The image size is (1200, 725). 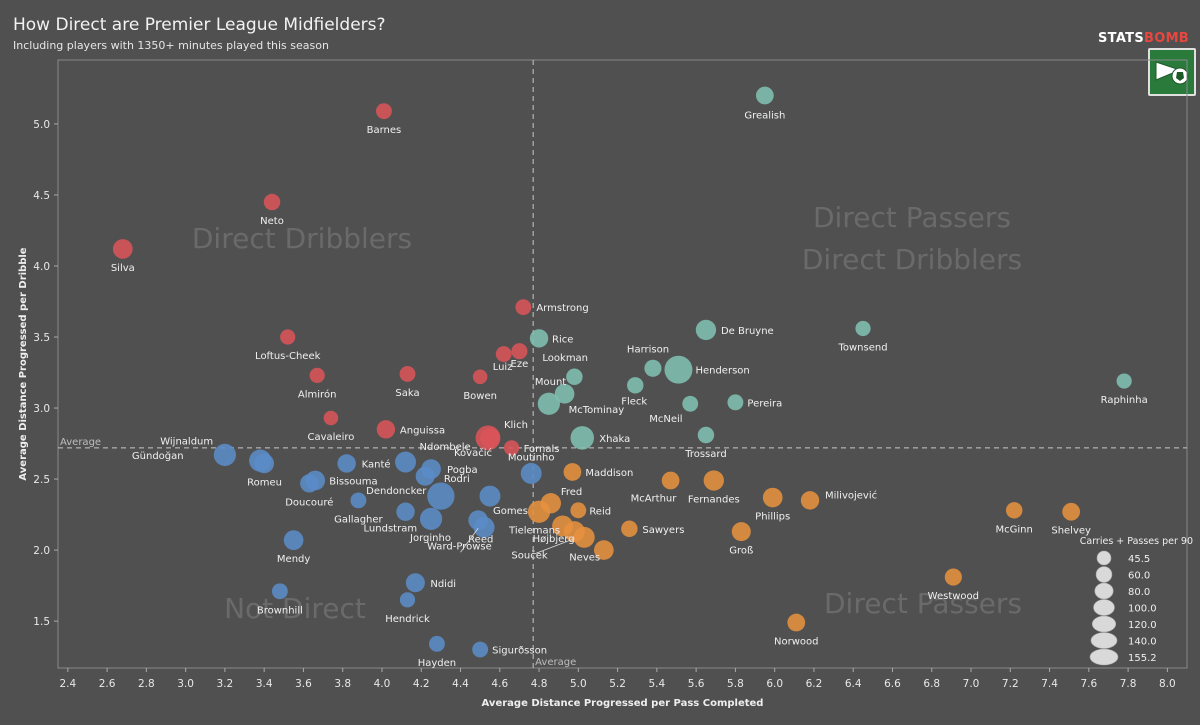 What do you see at coordinates (443, 584) in the screenshot?
I see `player-label: Ndidi` at bounding box center [443, 584].